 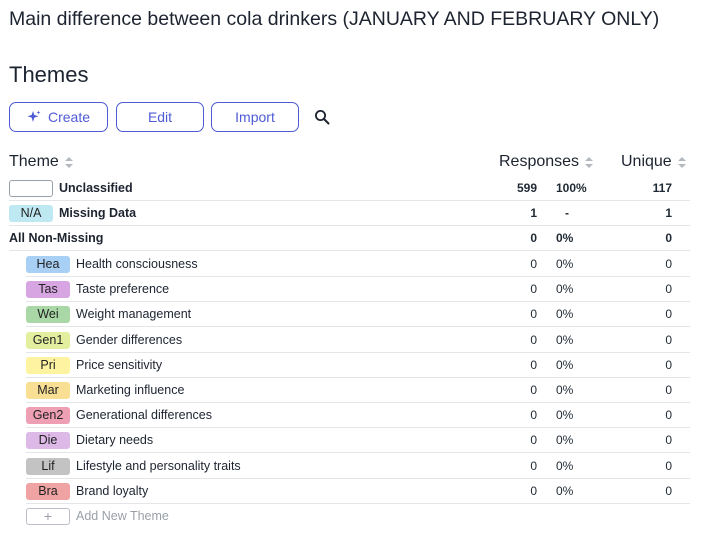 What do you see at coordinates (31, 188) in the screenshot?
I see `theme-tag` at bounding box center [31, 188].